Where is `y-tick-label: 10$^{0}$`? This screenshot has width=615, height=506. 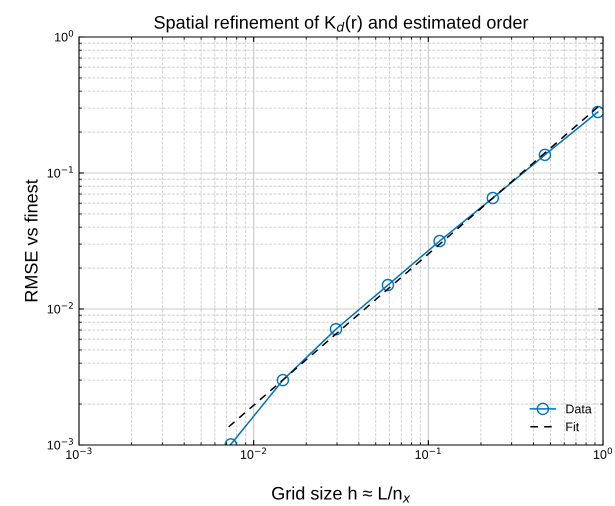
y-tick-label: 10$^{0}$ is located at coordinates (64, 36).